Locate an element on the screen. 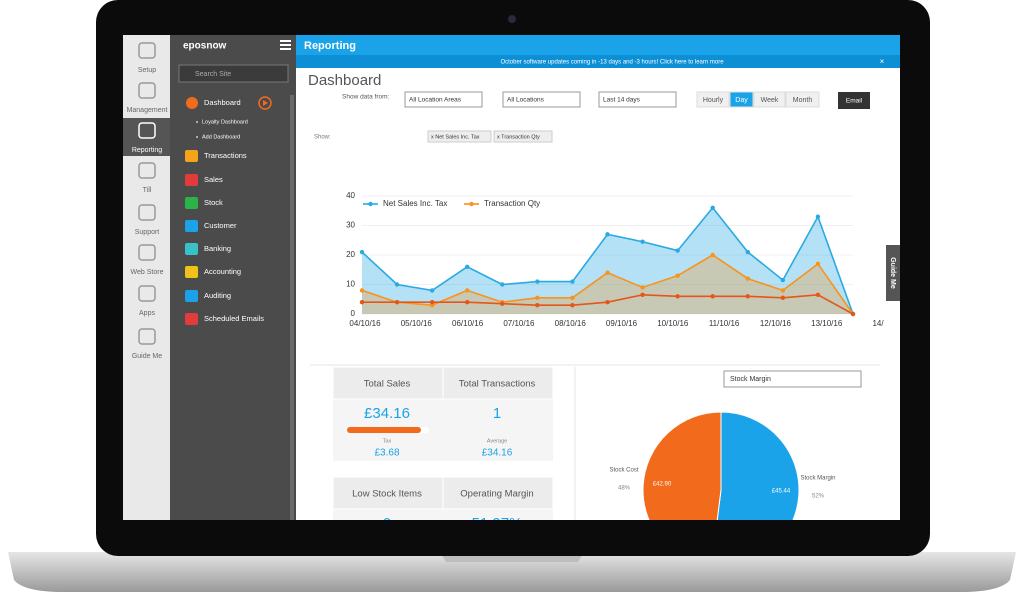 This screenshot has height=616, width=1024. rail-label: Till is located at coordinates (147, 190).